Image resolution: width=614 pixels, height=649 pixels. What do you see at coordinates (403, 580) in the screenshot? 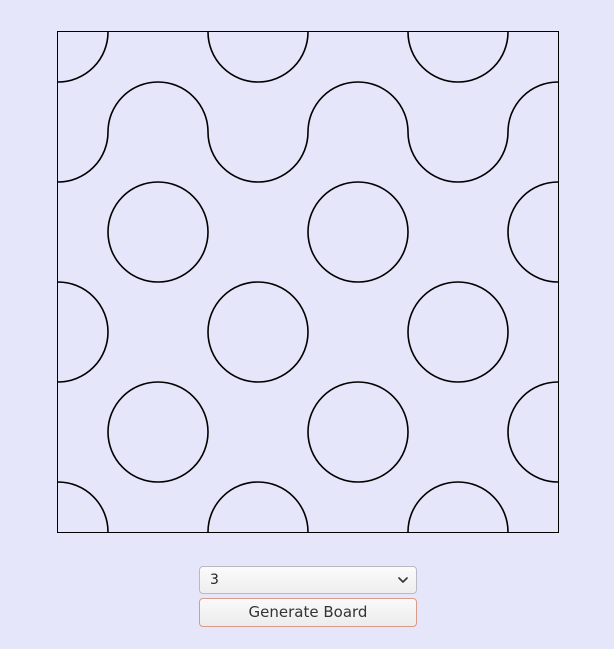
I see `chevron-down-icon` at bounding box center [403, 580].